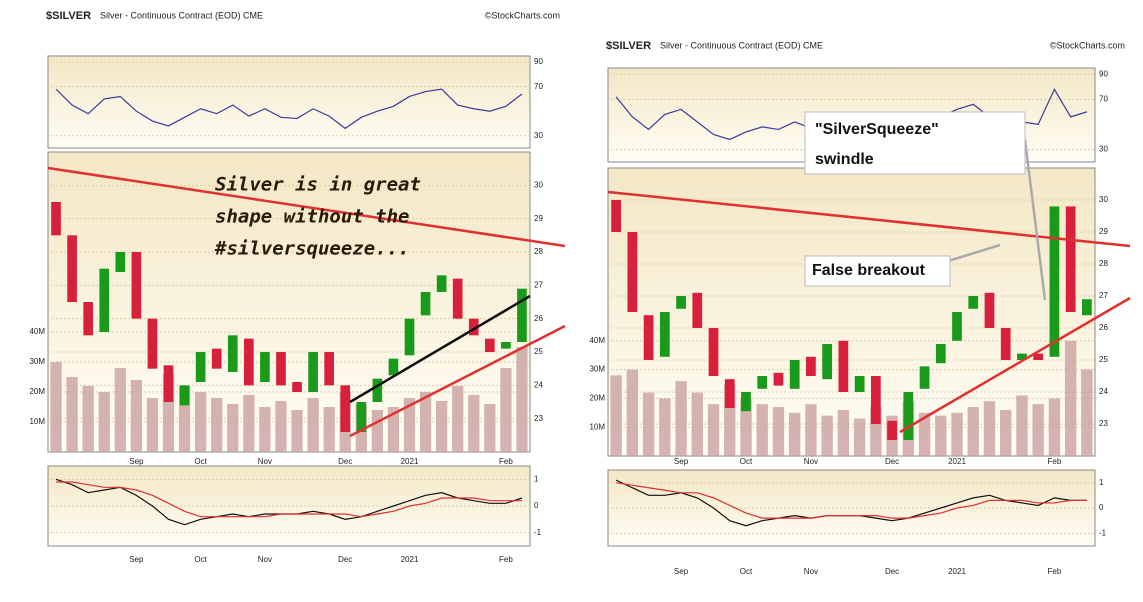  Describe the element at coordinates (538, 218) in the screenshot. I see `tick-label: 29` at that location.